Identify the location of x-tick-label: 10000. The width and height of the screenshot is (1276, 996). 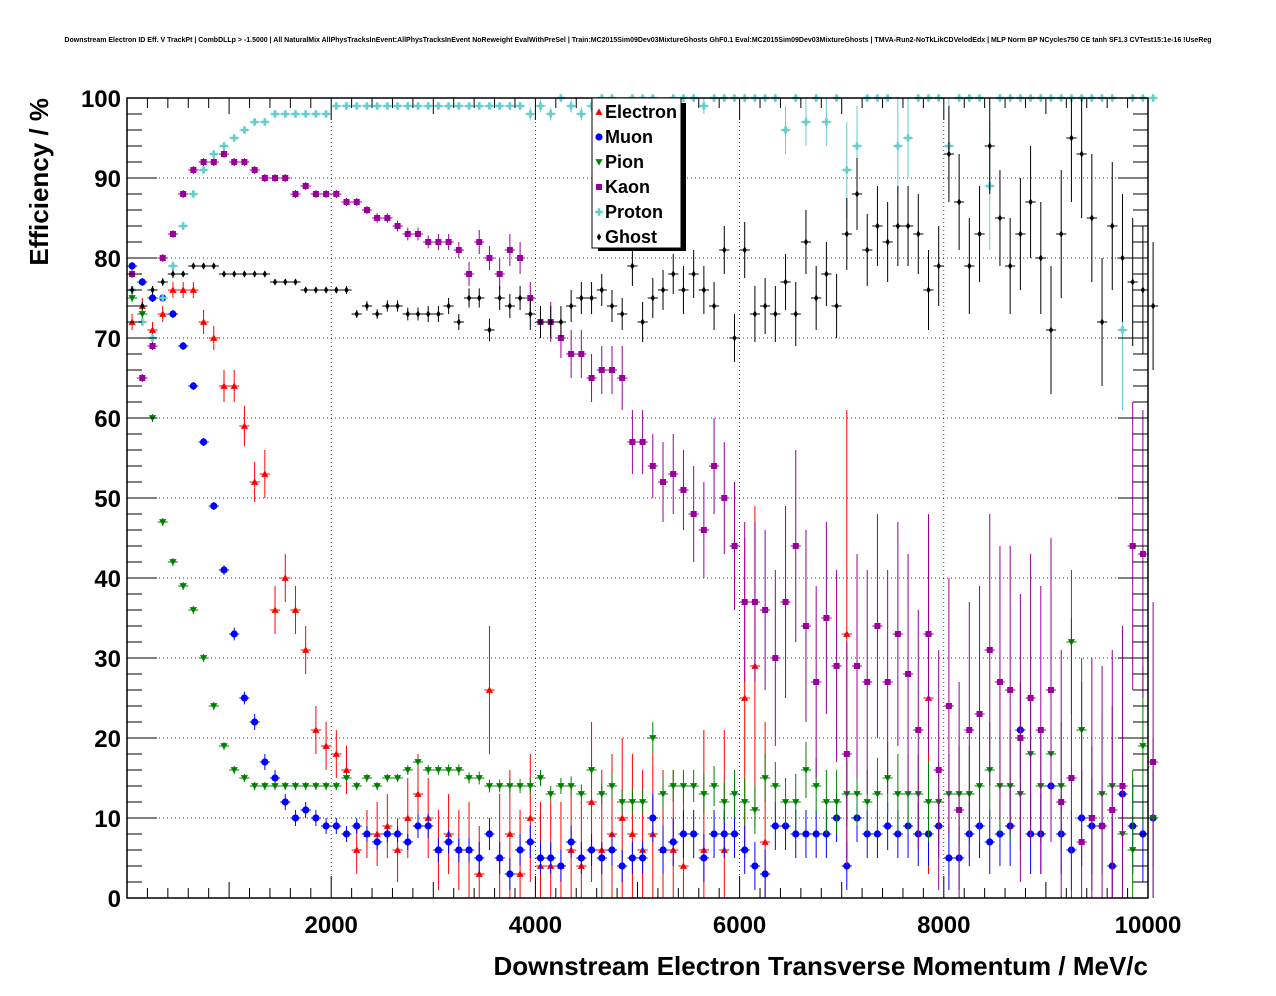
(1148, 925).